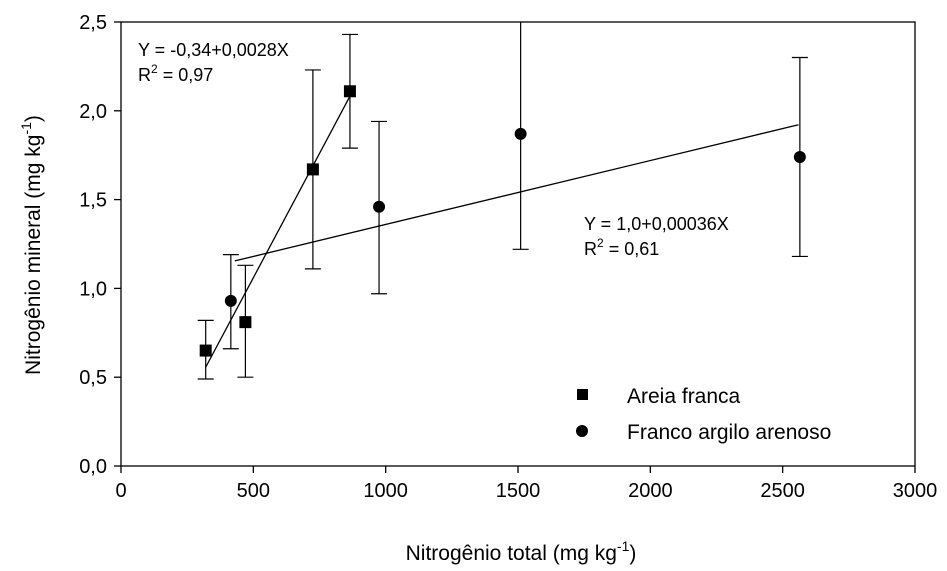 Image resolution: width=947 pixels, height=571 pixels. Describe the element at coordinates (782, 491) in the screenshot. I see `x-tick-label: 2500` at that location.